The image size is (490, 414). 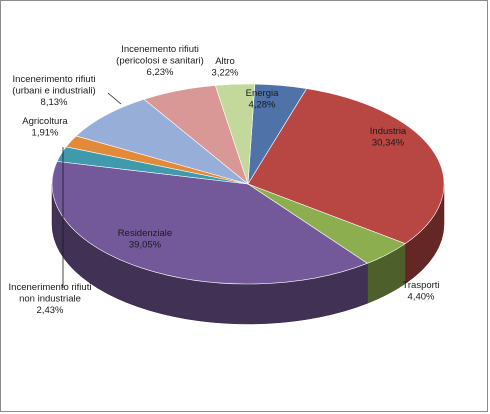 I want to click on slice-label-agricoltura: Agricoltura 1,91%, so click(x=45, y=127).